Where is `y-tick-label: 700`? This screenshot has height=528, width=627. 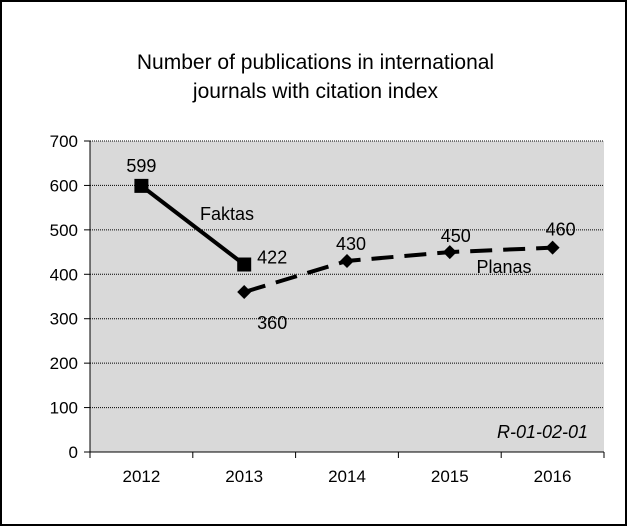 y-tick-label: 700 is located at coordinates (64, 141).